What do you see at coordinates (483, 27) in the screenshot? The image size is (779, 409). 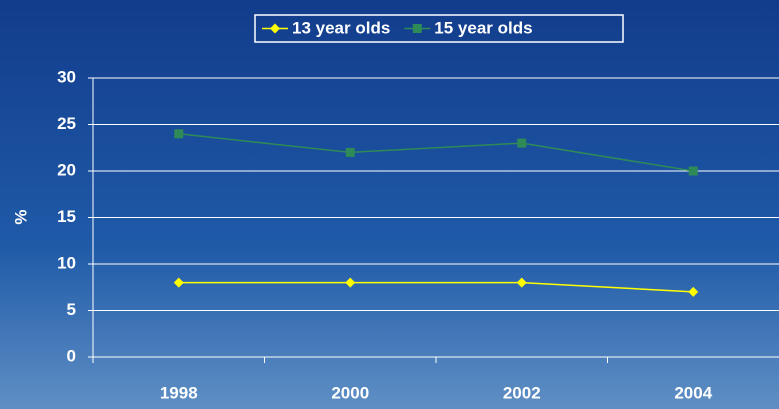 I see `legend-label: 15 year olds` at bounding box center [483, 27].